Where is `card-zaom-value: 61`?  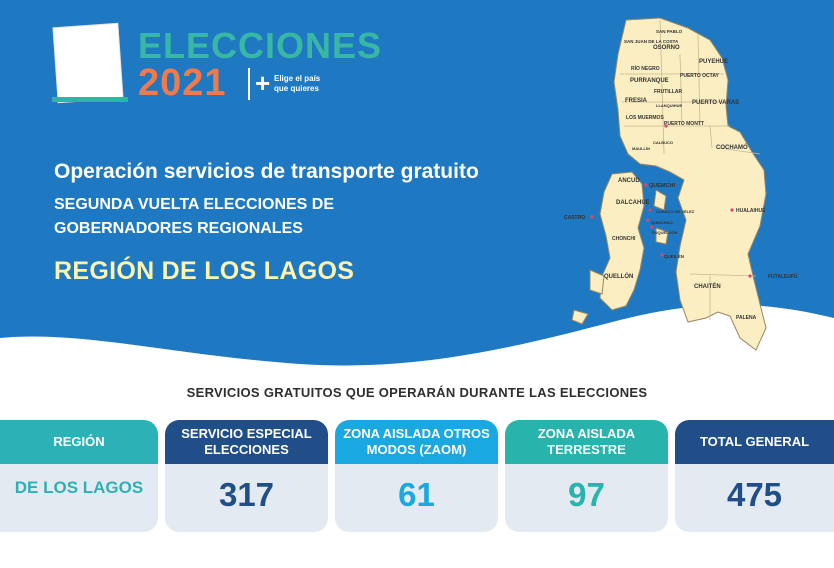
card-zaom-value: 61 is located at coordinates (416, 494).